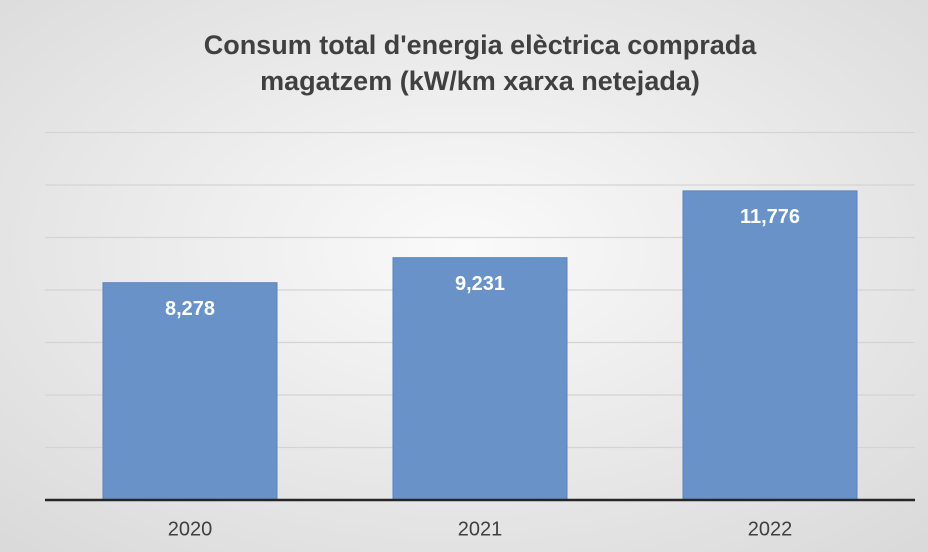 This screenshot has width=928, height=552. Describe the element at coordinates (480, 284) in the screenshot. I see `data-label: 9,231` at that location.